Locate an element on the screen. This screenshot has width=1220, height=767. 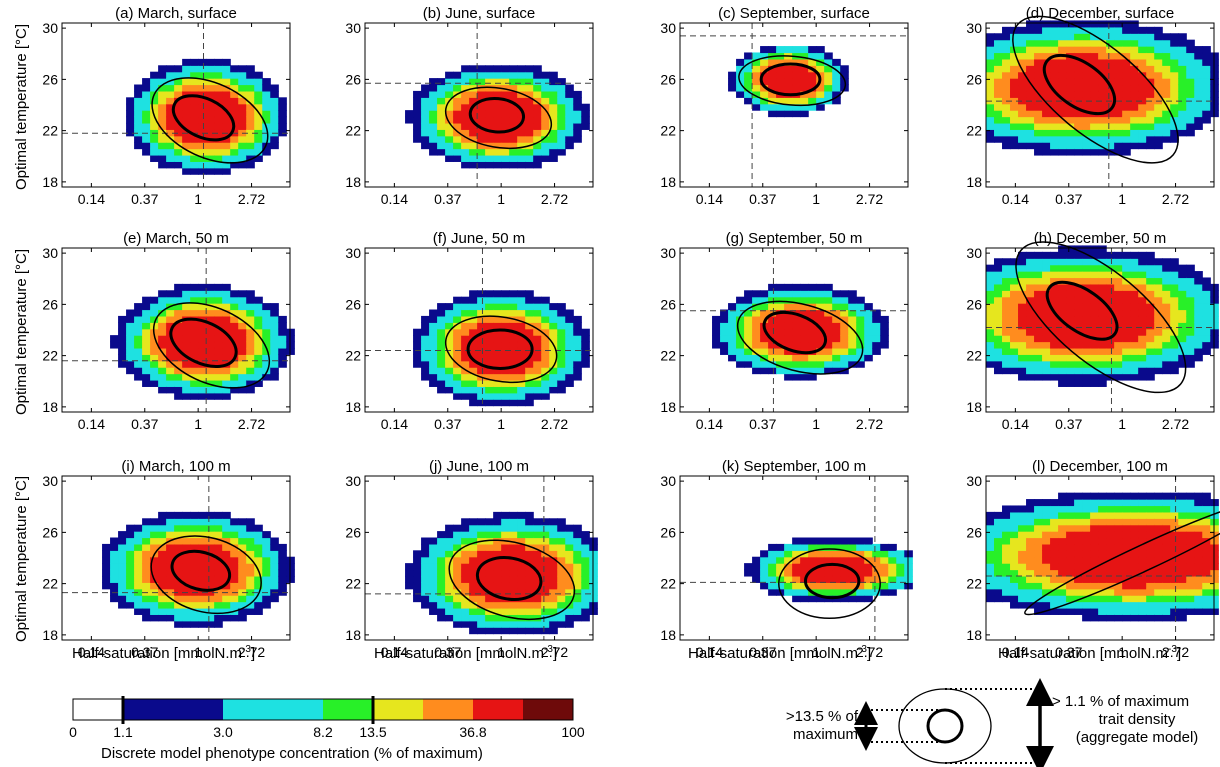
x-axis-label-col3: Half-saturation [mmolN.m-3] is located at coordinates (779, 653).